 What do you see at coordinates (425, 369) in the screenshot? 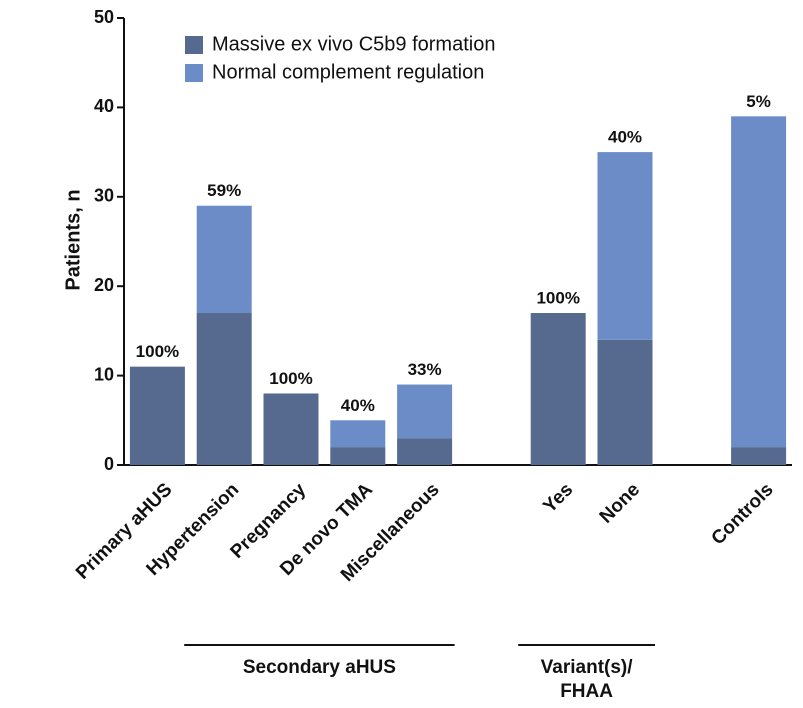
I see `bar-annotation: 33%` at bounding box center [425, 369].